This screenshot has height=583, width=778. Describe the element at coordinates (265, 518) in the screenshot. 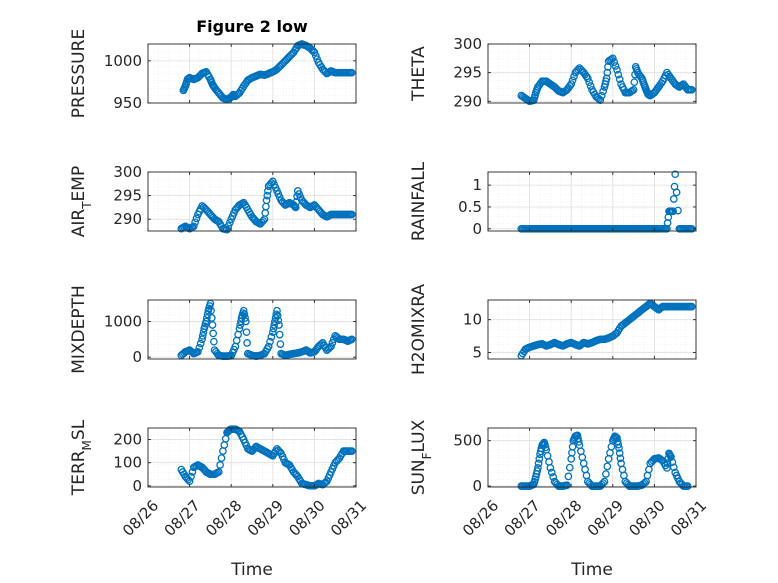

I see `x-tick-label: 08/29` at that location.